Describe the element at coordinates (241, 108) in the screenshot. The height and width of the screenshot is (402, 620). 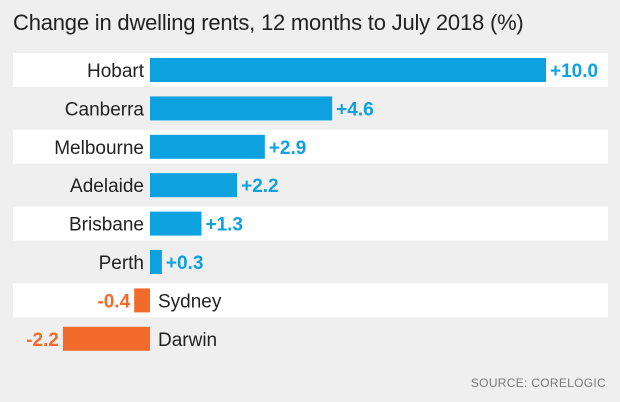
I see `bar-canberra` at that location.